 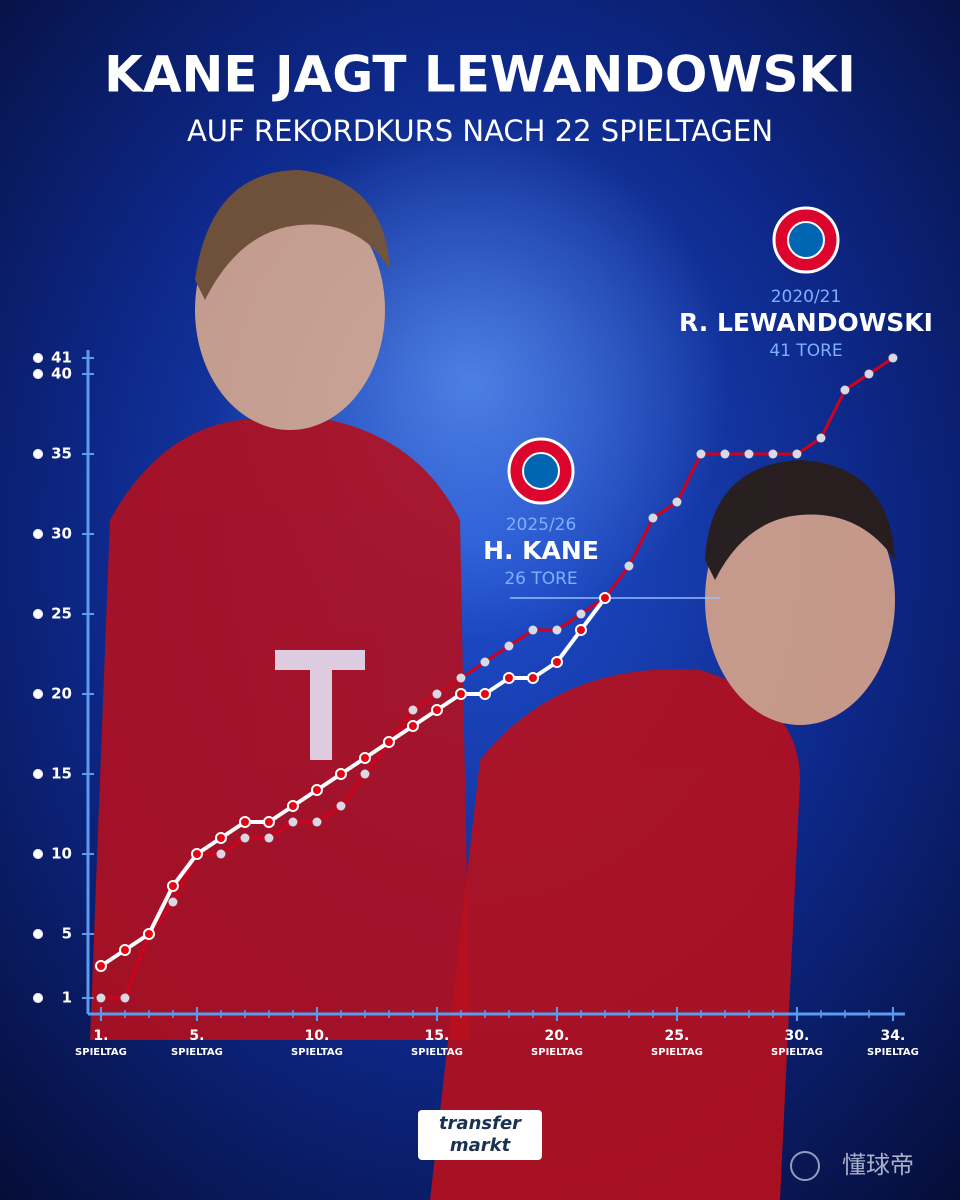 I want to click on brand-text: transfer, so click(x=480, y=1123).